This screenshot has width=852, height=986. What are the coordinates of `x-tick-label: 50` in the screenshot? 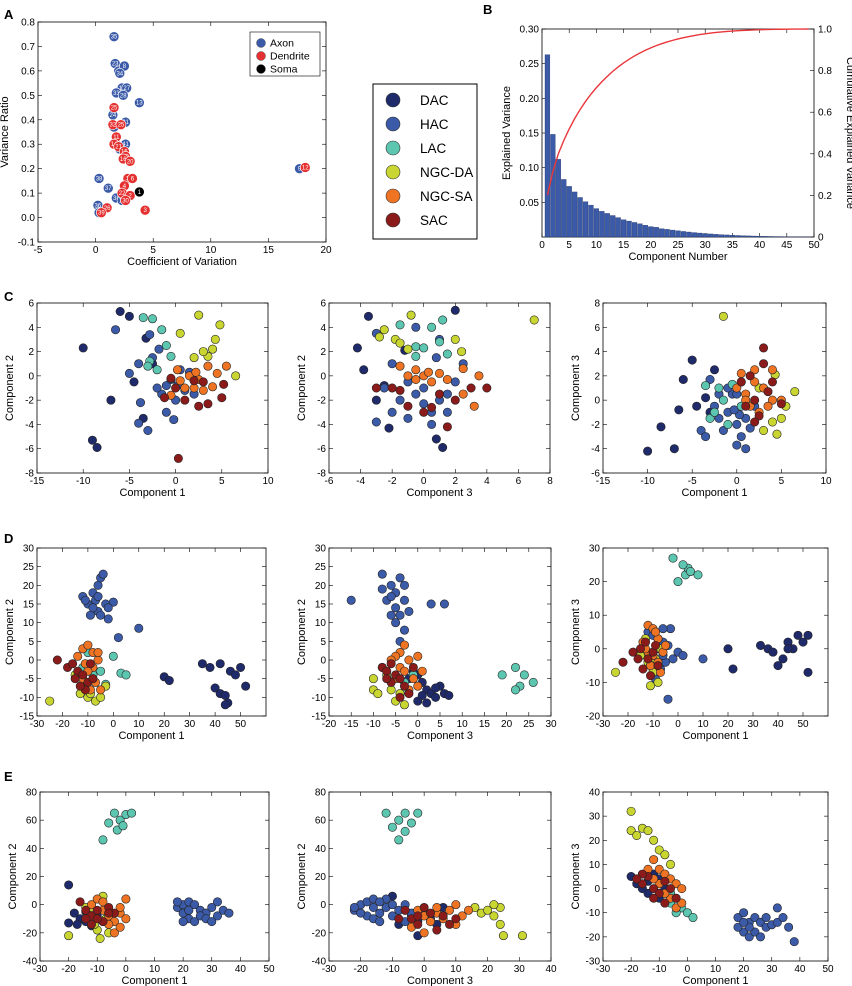 It's located at (803, 724).